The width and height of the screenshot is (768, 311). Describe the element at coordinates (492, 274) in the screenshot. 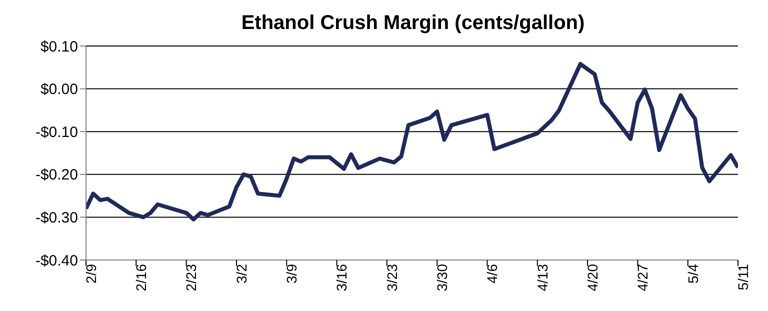

I see `x-tick-label: 4/6` at that location.